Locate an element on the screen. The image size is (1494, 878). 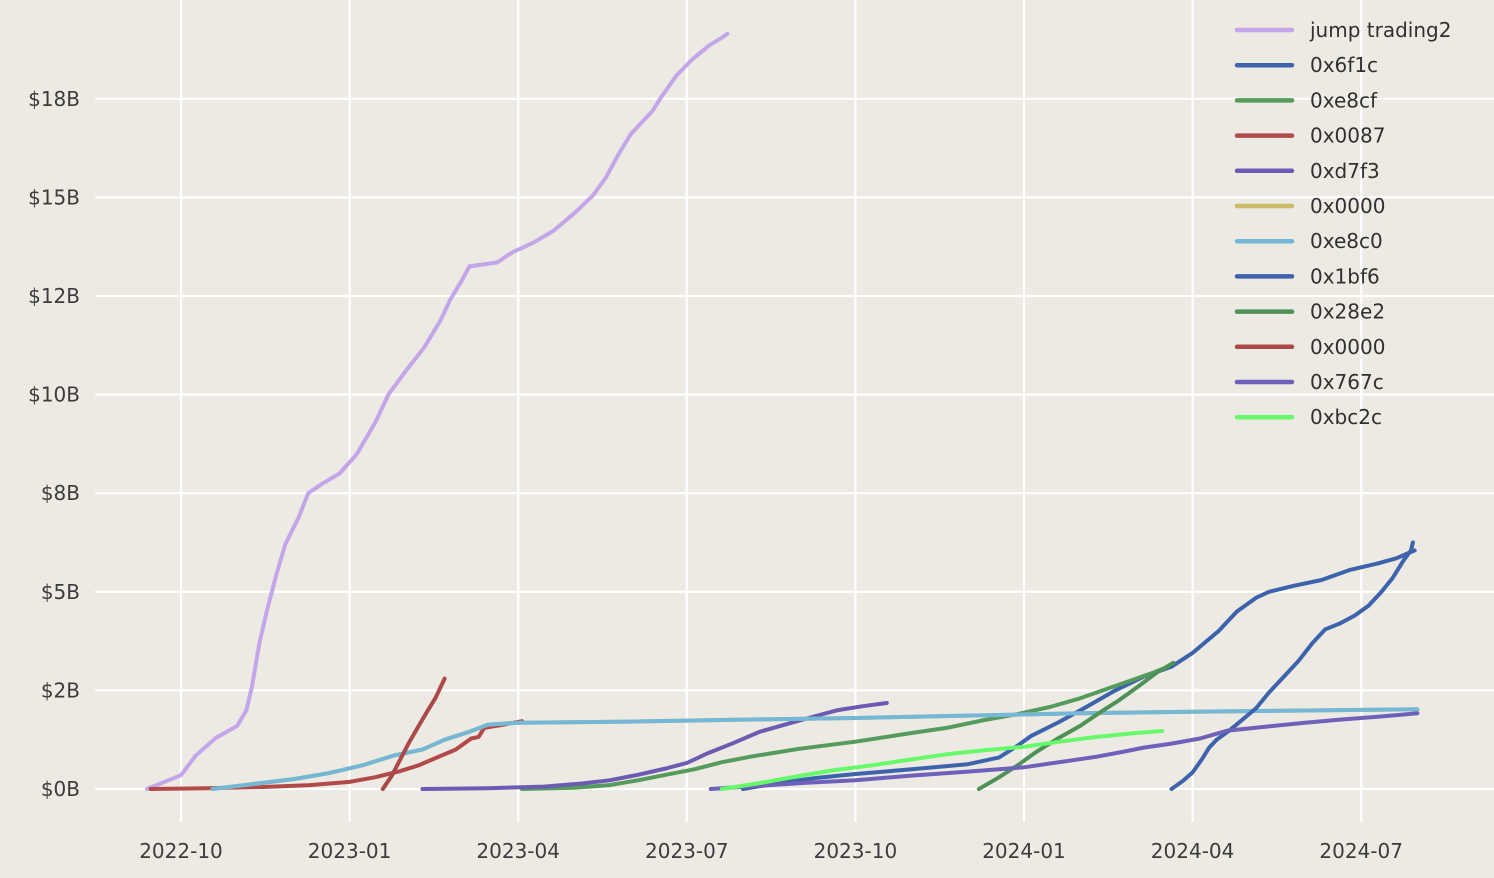
legend-label: jump trading2 is located at coordinates (1380, 30).